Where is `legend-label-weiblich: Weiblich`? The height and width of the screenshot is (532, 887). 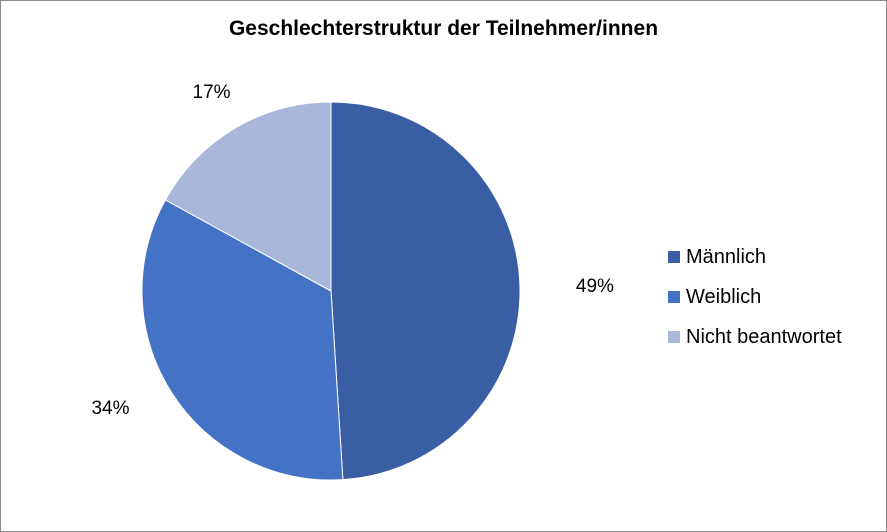
legend-label-weiblich: Weiblich is located at coordinates (724, 296).